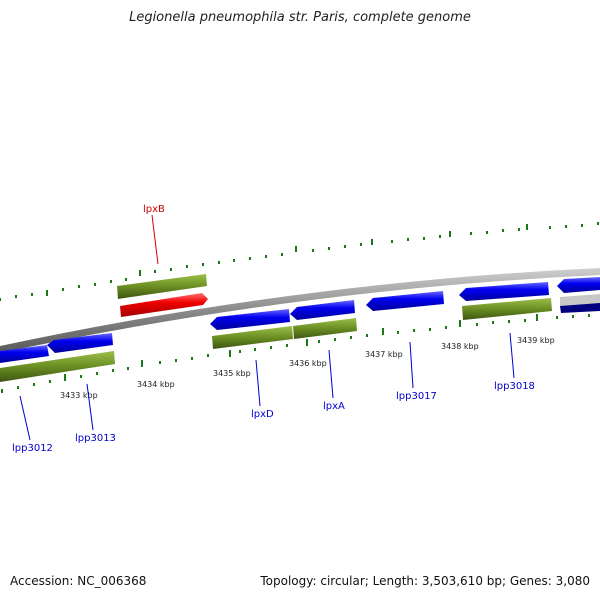 The height and width of the screenshot is (600, 600). Describe the element at coordinates (416, 396) in the screenshot. I see `gene-label-lpp3017: lpp3017` at that location.